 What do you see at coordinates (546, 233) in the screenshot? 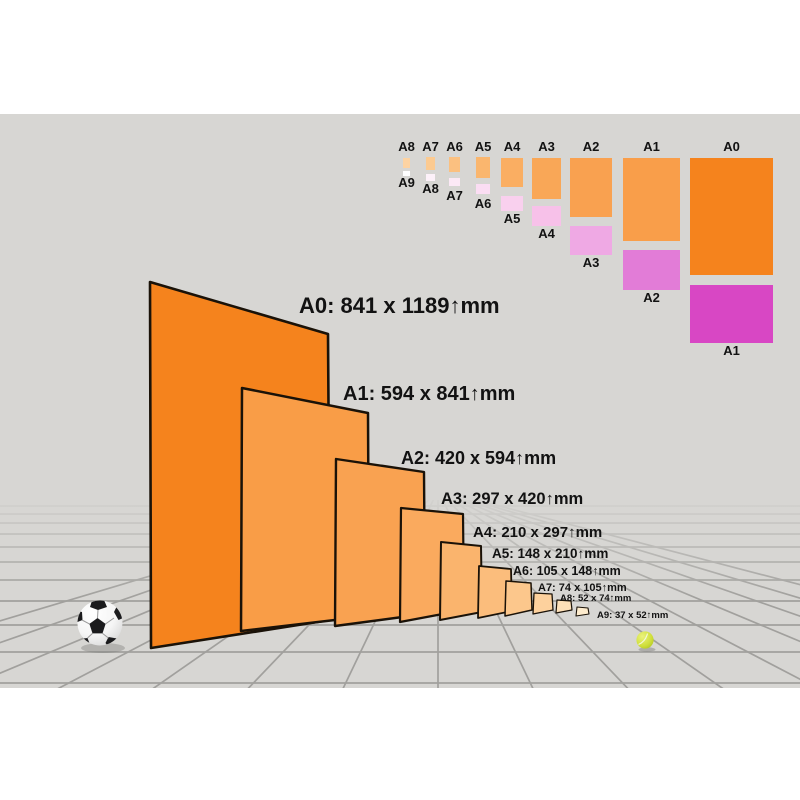
I see `chart-half-label-a4: A4` at bounding box center [546, 233].